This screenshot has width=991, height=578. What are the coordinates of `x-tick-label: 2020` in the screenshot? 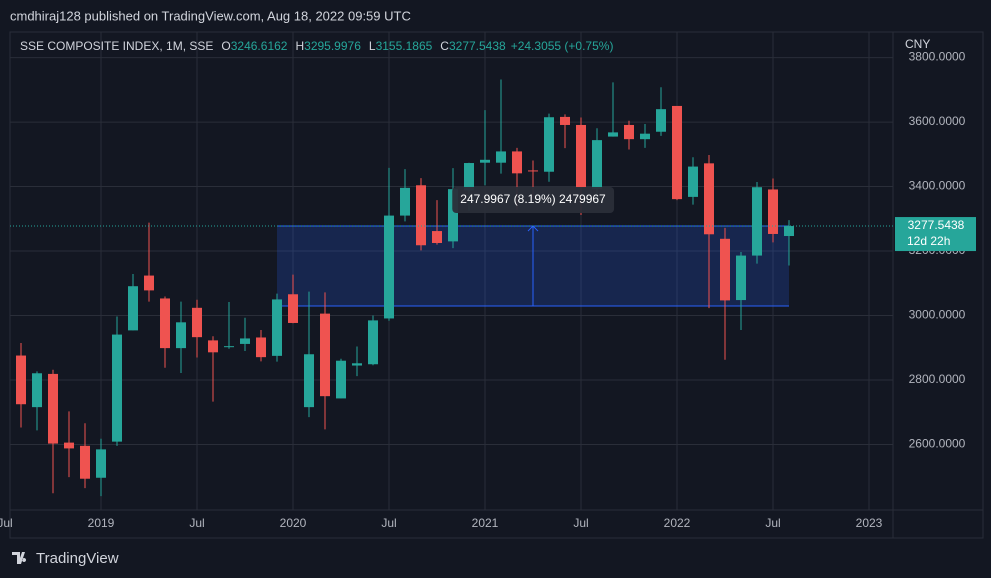 It's located at (293, 523).